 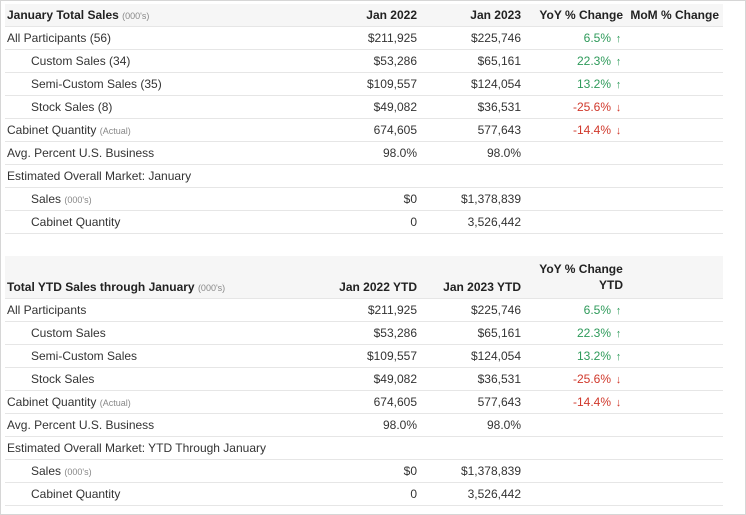 I want to click on col-jan-2023-ytd: Jan 2023 YTD, so click(x=473, y=277).